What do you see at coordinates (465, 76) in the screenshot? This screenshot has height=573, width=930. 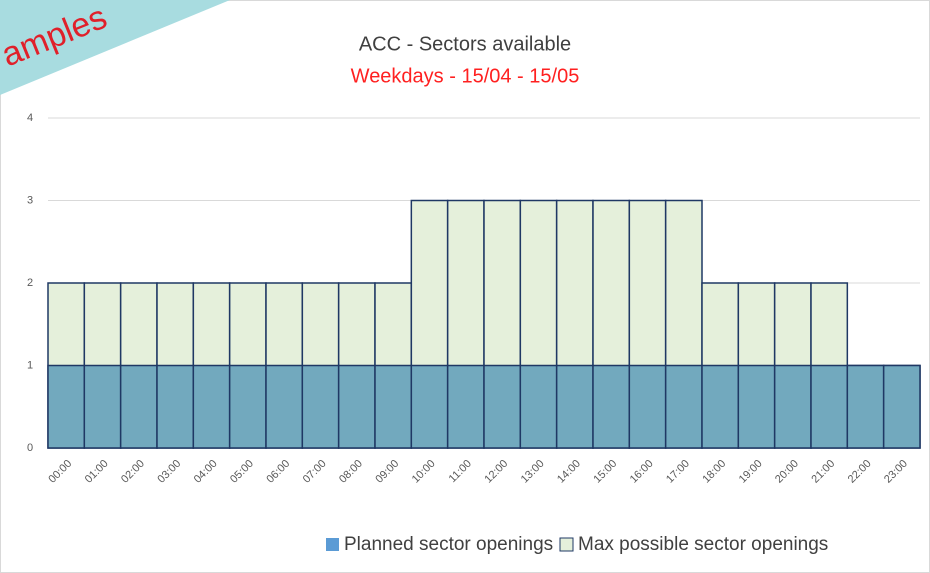 I see `chart-subtitle: Weekdays - 15/04 - 15/05` at bounding box center [465, 76].